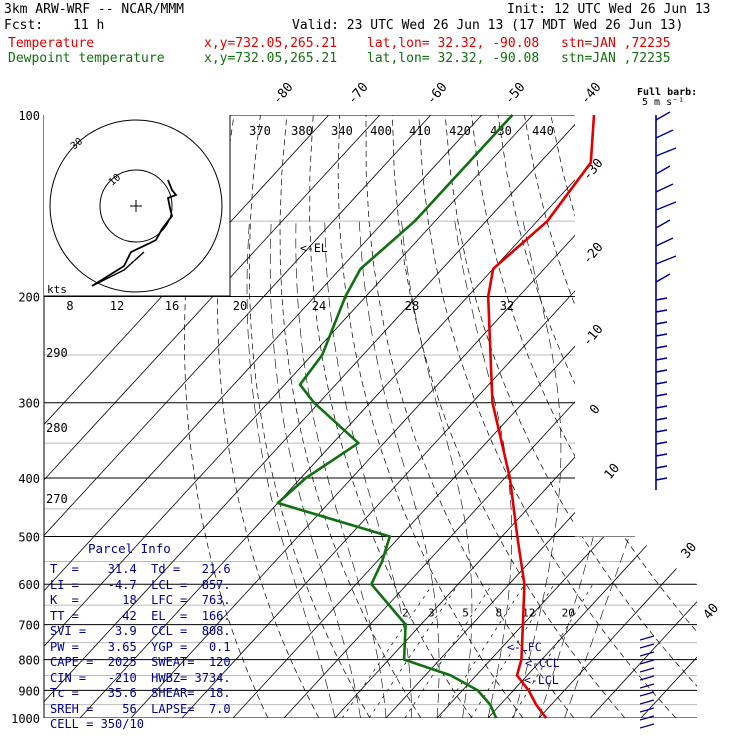 This screenshot has width=740, height=740. I want to click on dewpoint-legend: Dewpoint temperature, so click(86, 58).